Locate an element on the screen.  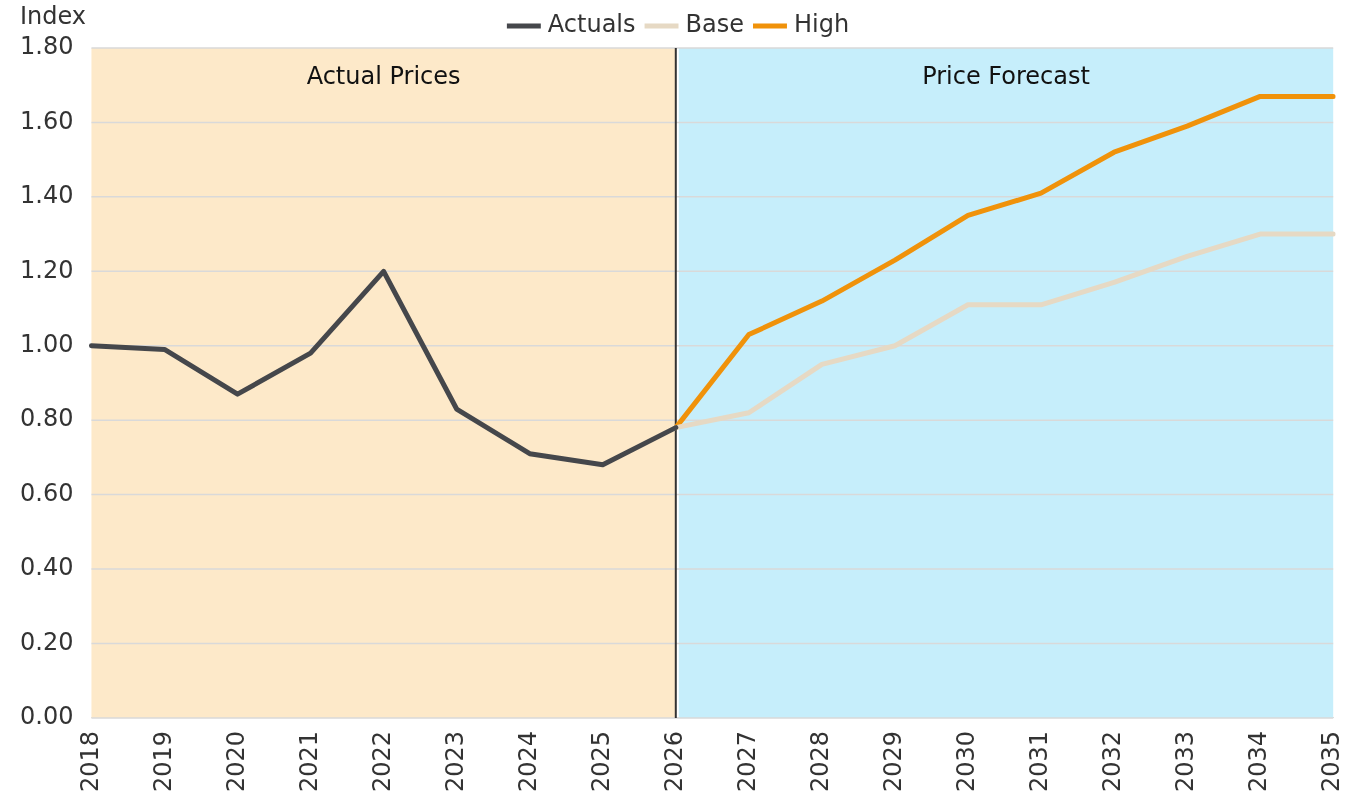
x-tick-label: 2033 is located at coordinates (1185, 761).